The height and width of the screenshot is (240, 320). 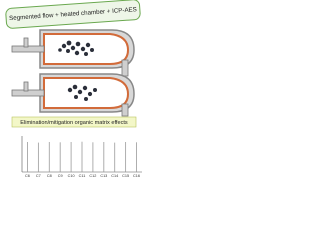 I want to click on x-tick-label: C13, so click(x=103, y=176).